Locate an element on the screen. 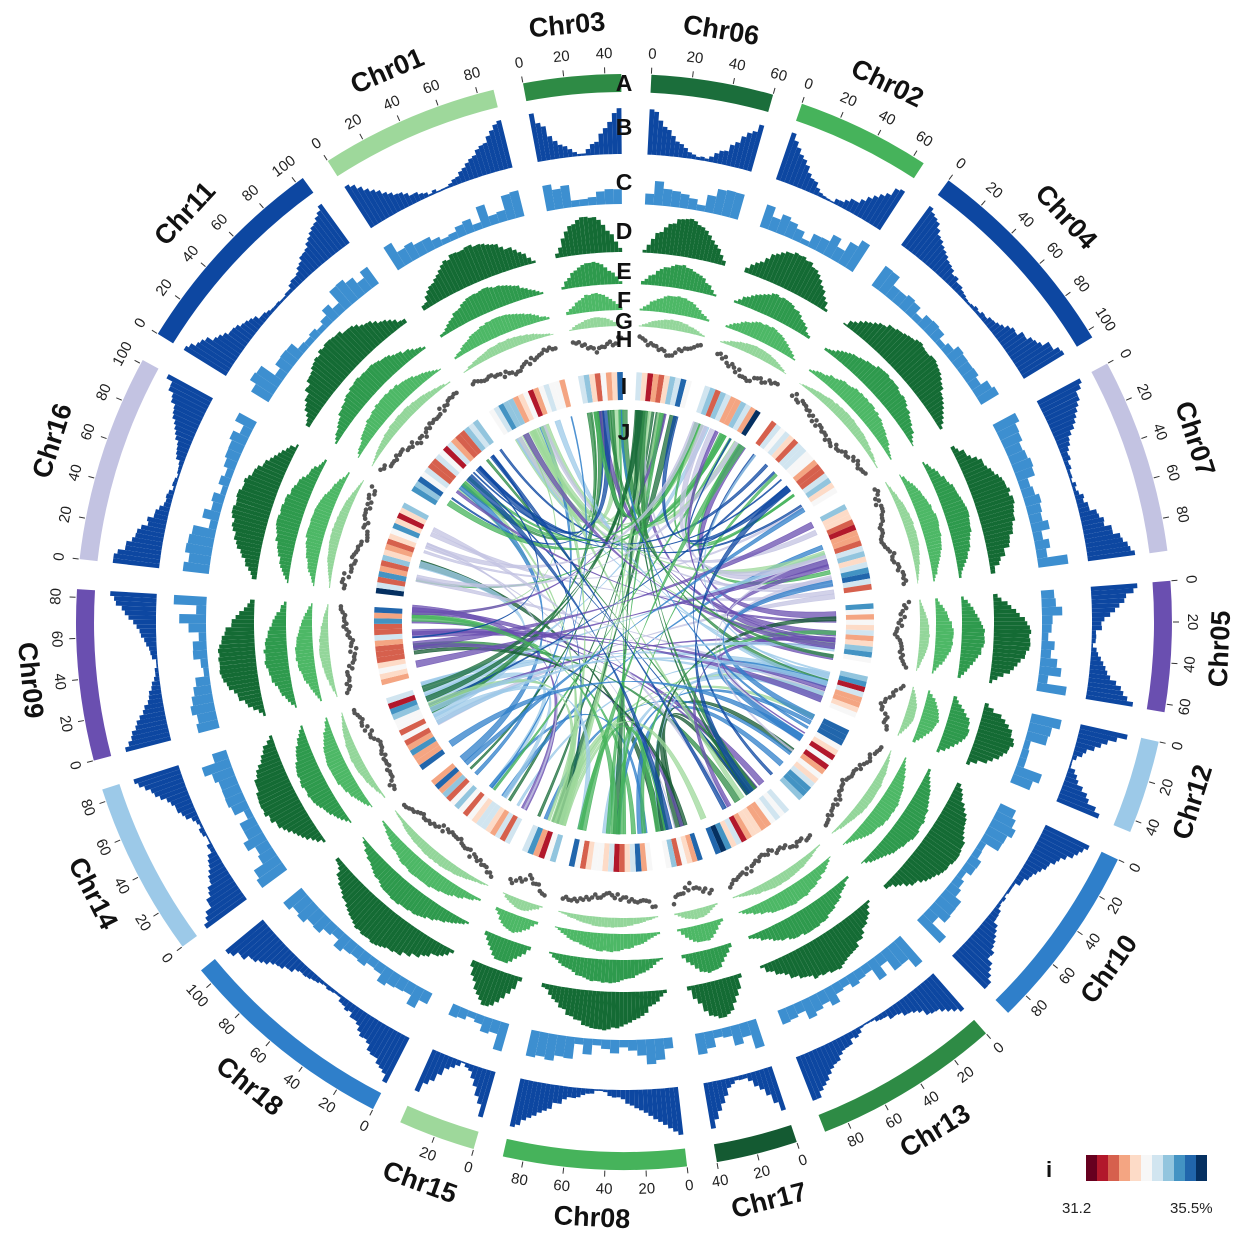  tick-label: 80 is located at coordinates (104, 392).